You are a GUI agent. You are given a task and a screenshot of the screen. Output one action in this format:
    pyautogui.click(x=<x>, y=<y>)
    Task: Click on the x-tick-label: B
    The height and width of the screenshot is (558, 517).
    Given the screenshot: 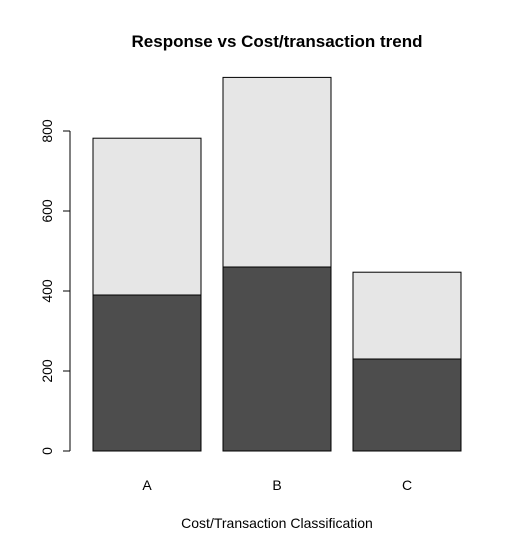 What is the action you would take?
    pyautogui.click(x=276, y=485)
    